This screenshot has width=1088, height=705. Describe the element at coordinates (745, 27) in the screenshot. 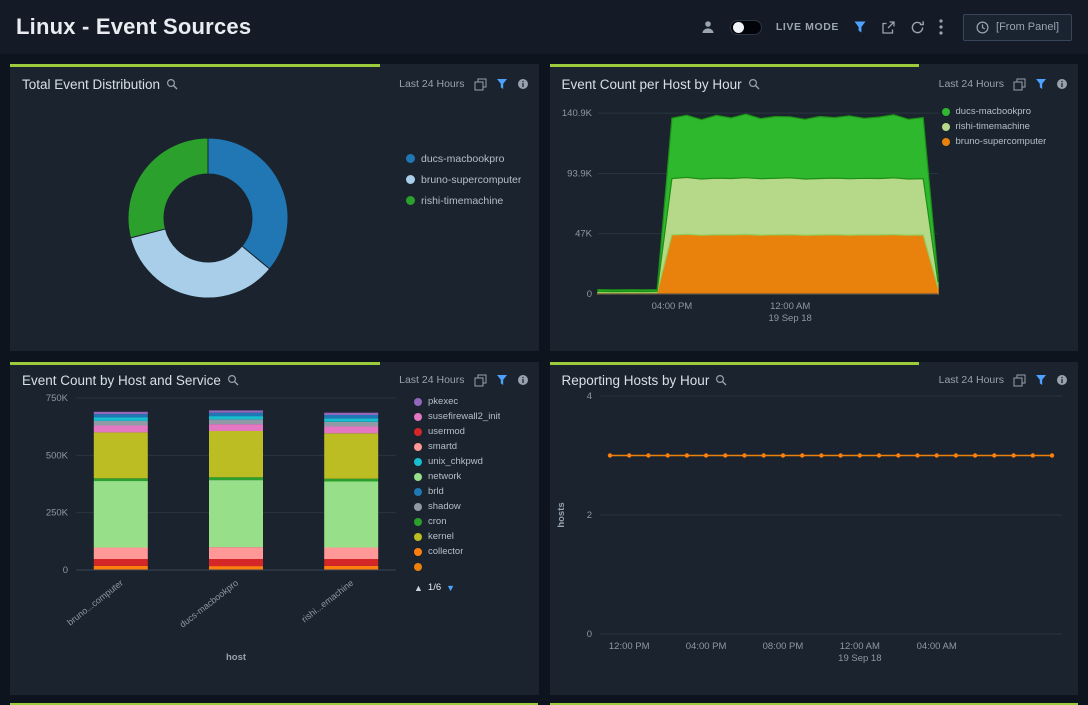

I see `live-mode-toggle` at that location.